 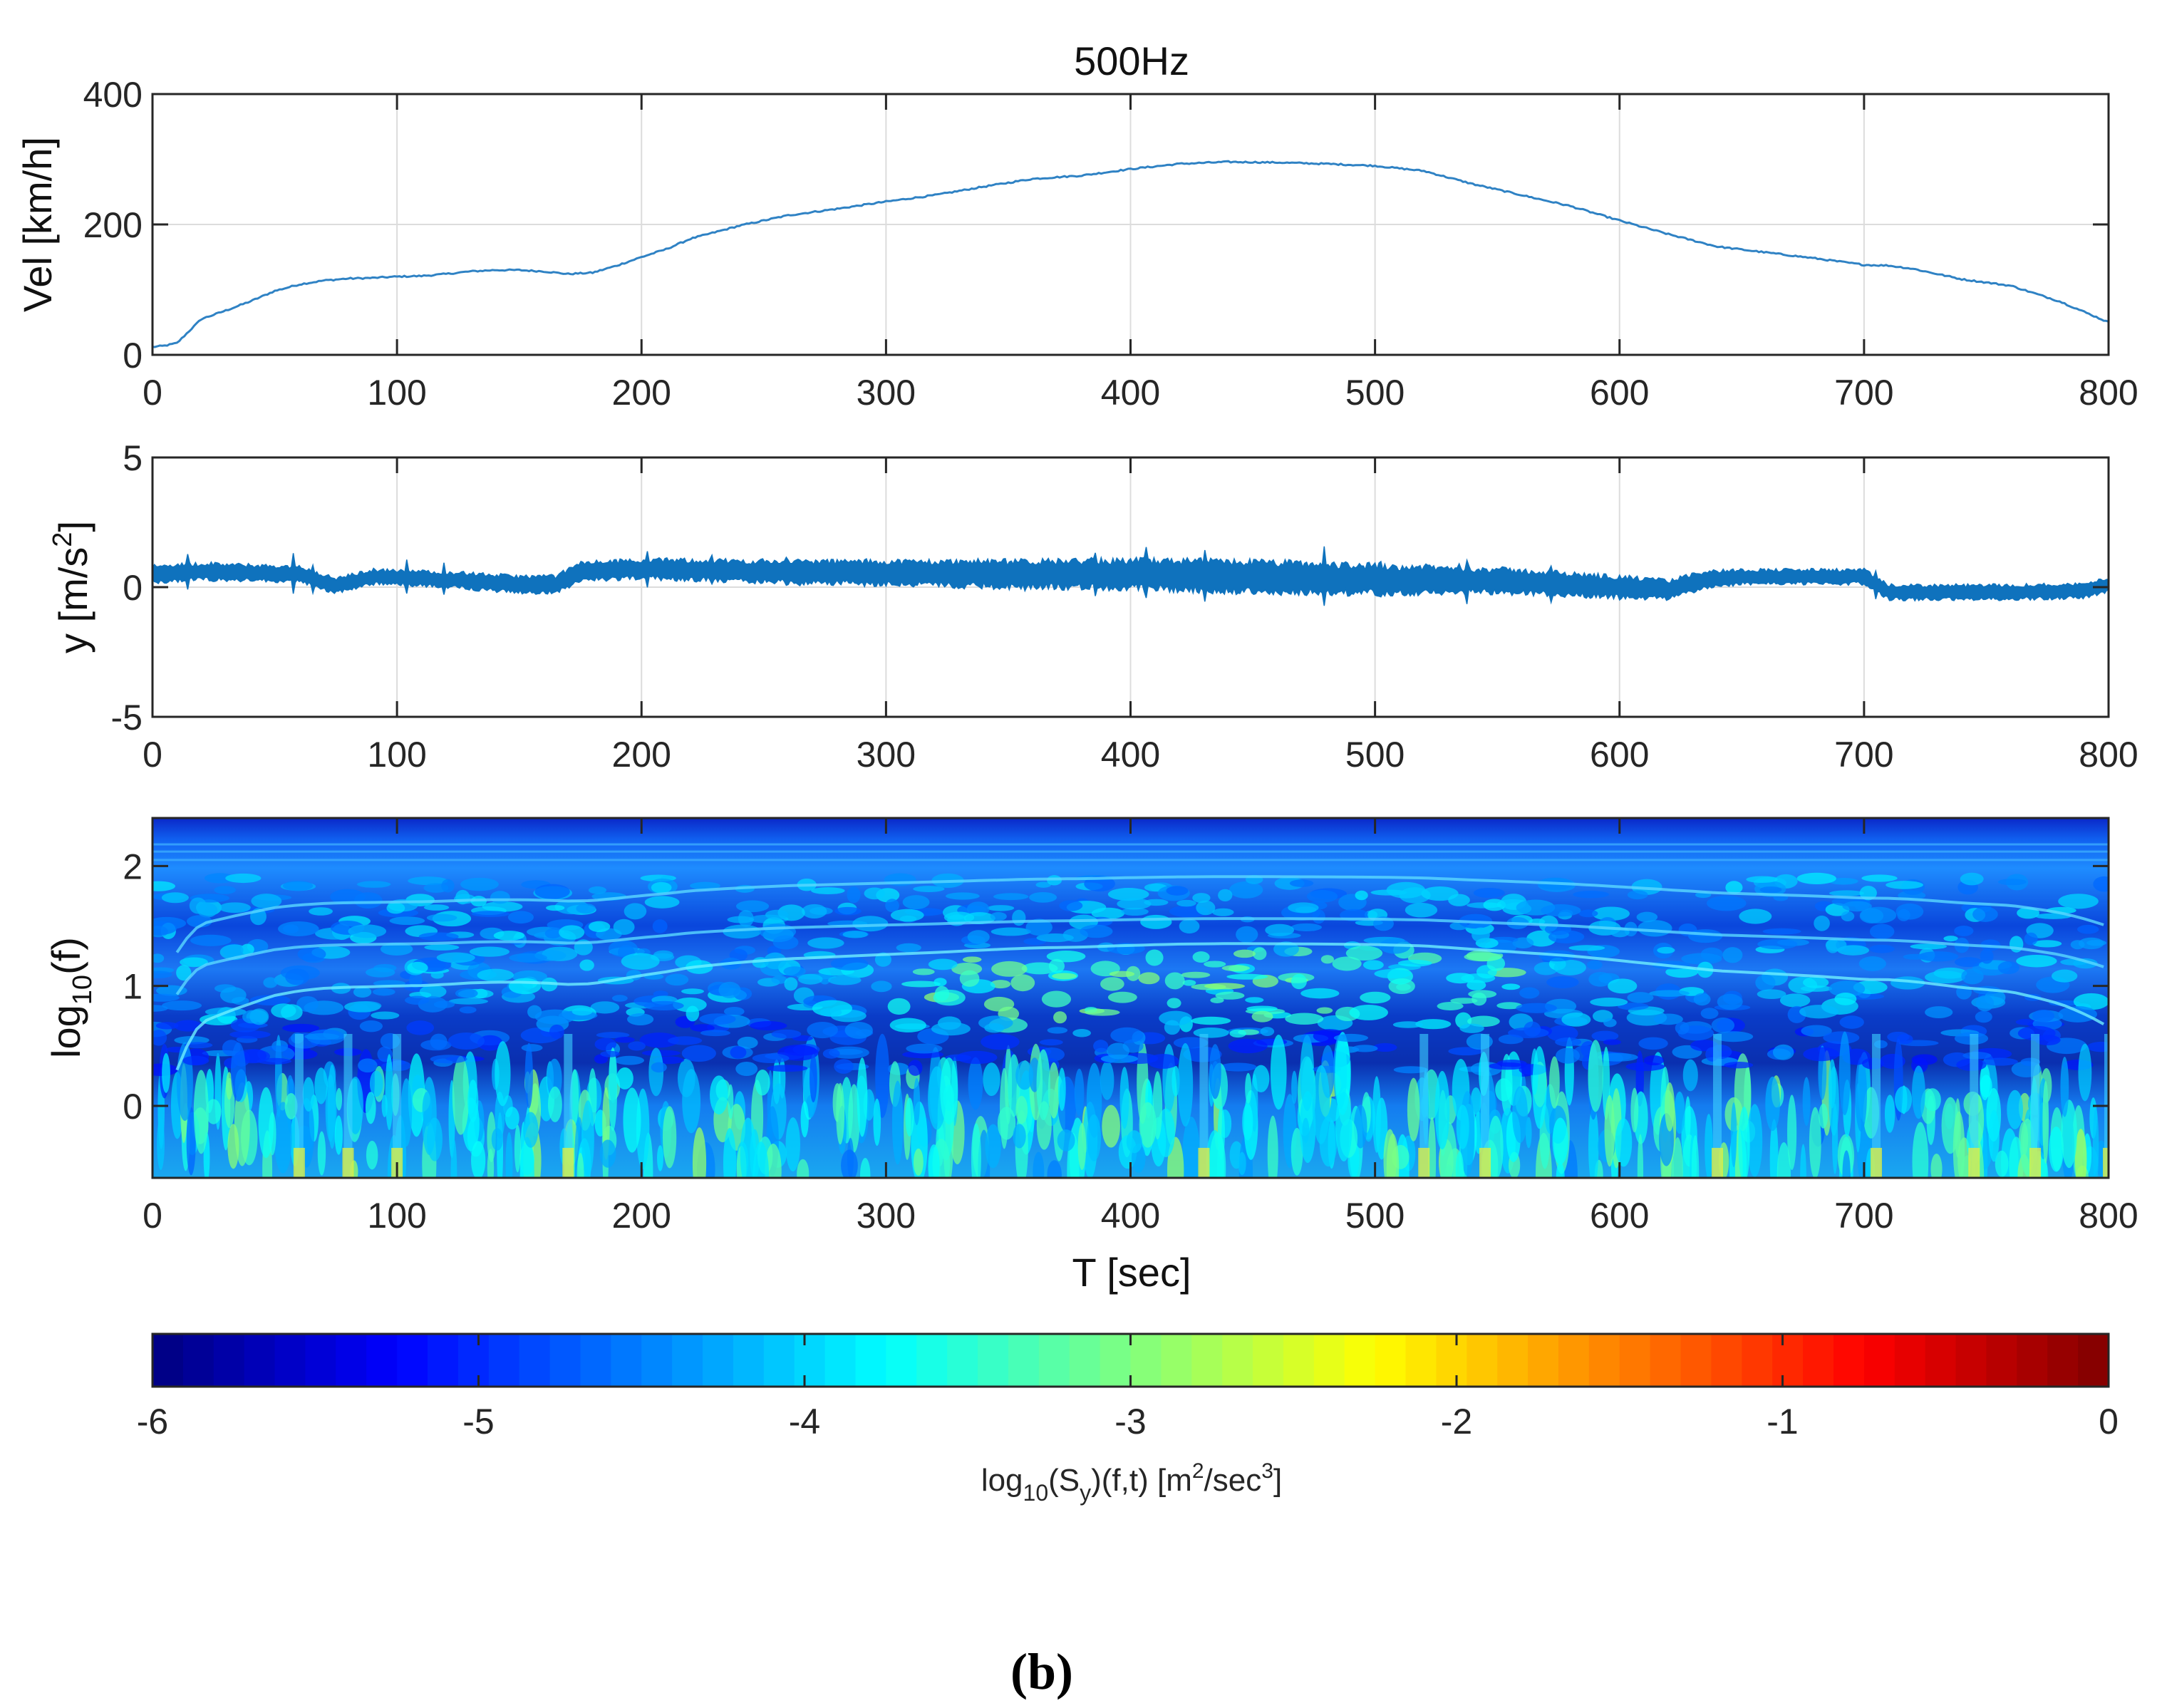 What do you see at coordinates (152, 755) in the screenshot?
I see `acc-xtick-label-0: 0` at bounding box center [152, 755].